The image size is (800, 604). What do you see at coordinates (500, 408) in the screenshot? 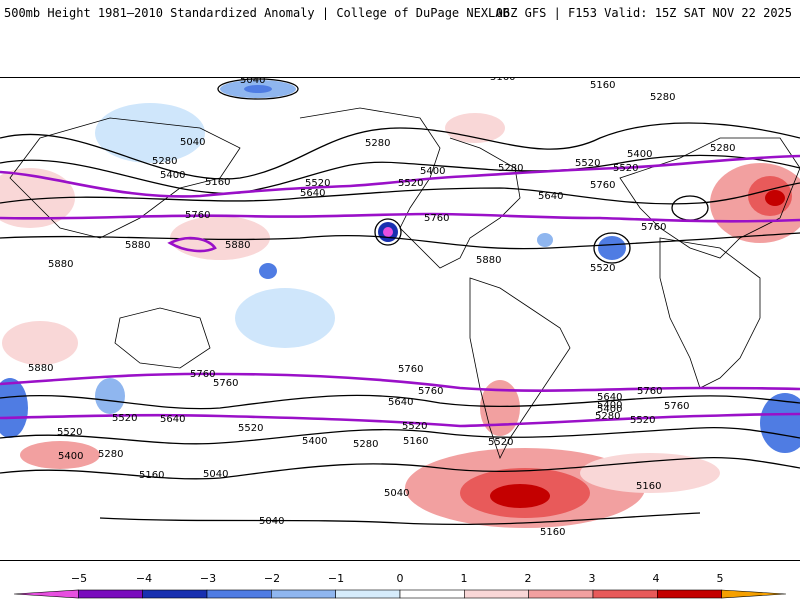
I see `anomaly-pos-south-america` at bounding box center [500, 408].